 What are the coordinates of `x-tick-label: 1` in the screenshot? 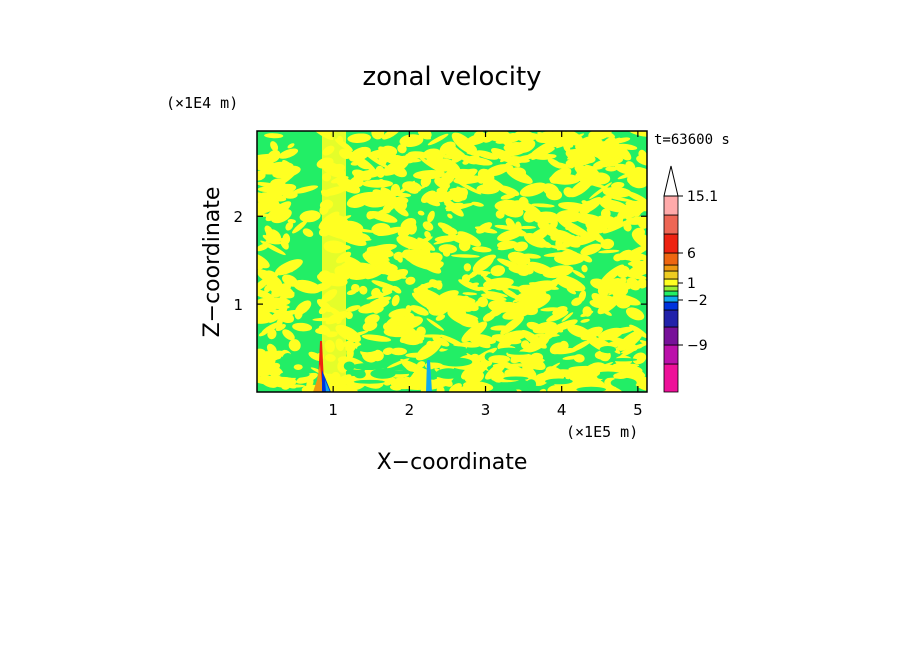 It's located at (333, 410).